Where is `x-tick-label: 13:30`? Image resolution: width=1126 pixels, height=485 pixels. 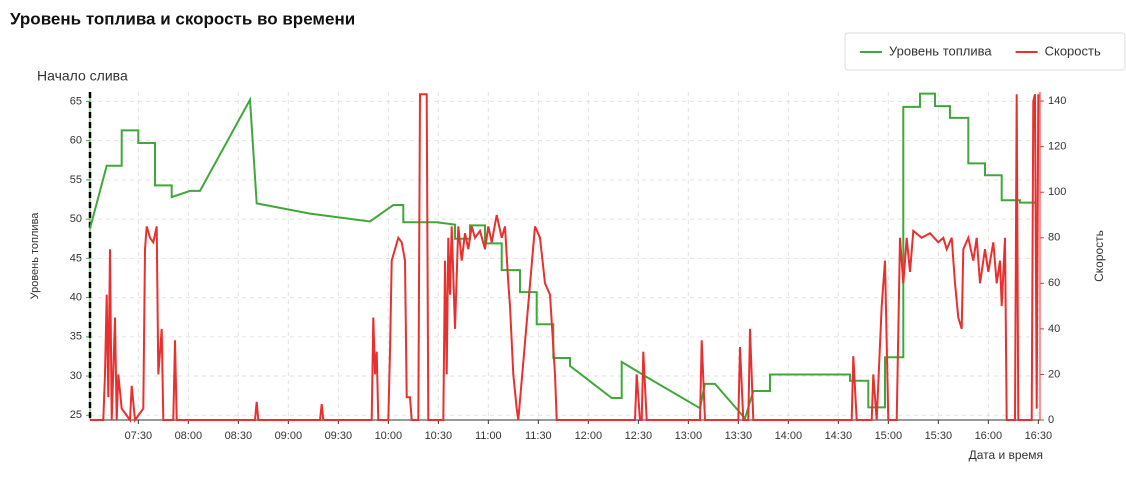 x-tick-label: 13:30 is located at coordinates (739, 436).